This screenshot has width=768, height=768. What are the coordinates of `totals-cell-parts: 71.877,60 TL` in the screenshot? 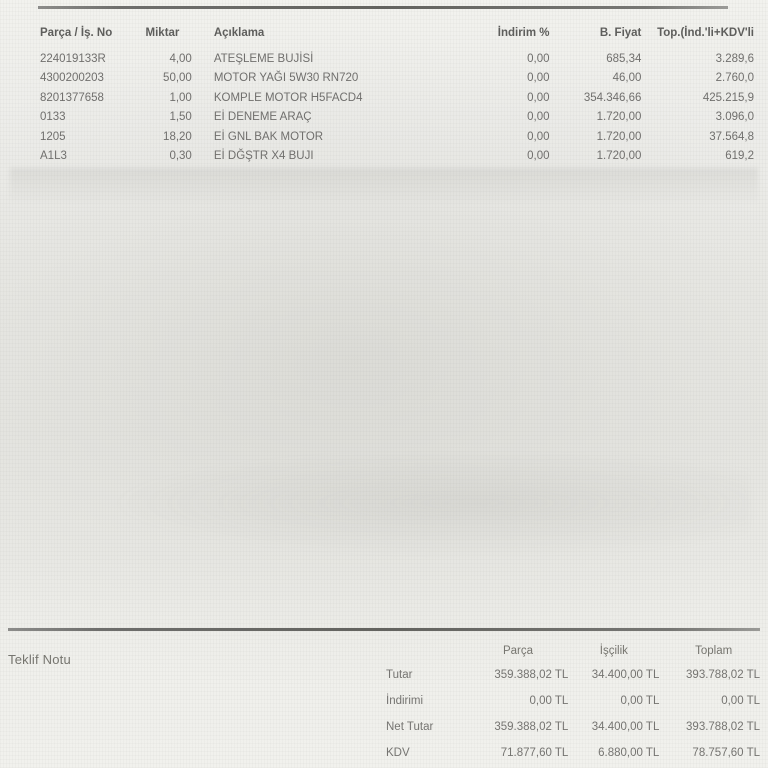 It's located at (534, 753).